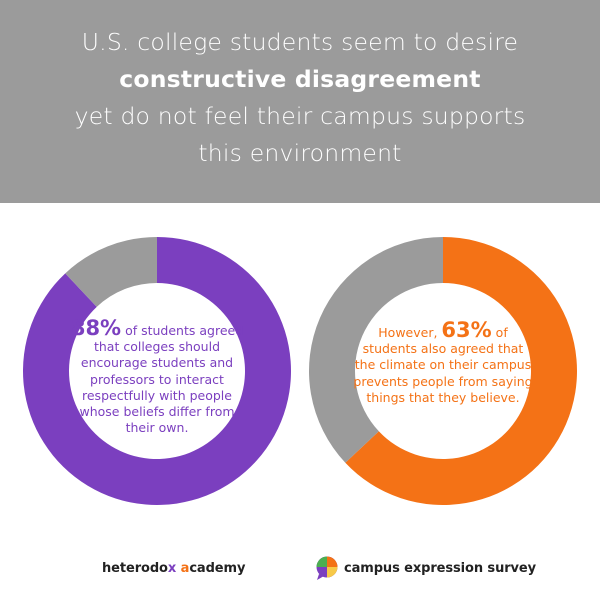  Describe the element at coordinates (466, 330) in the screenshot. I see `right-stat-value: 63%` at that location.